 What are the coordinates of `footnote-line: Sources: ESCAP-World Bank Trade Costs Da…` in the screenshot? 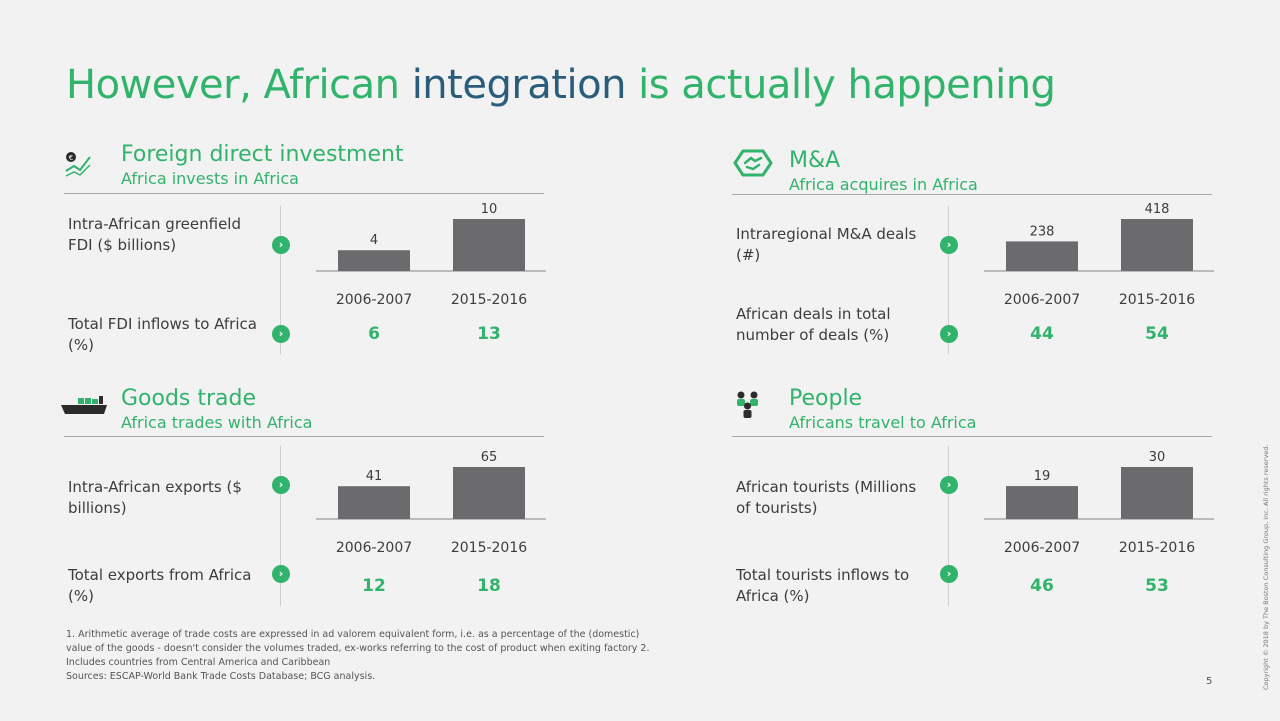 It's located at (221, 676).